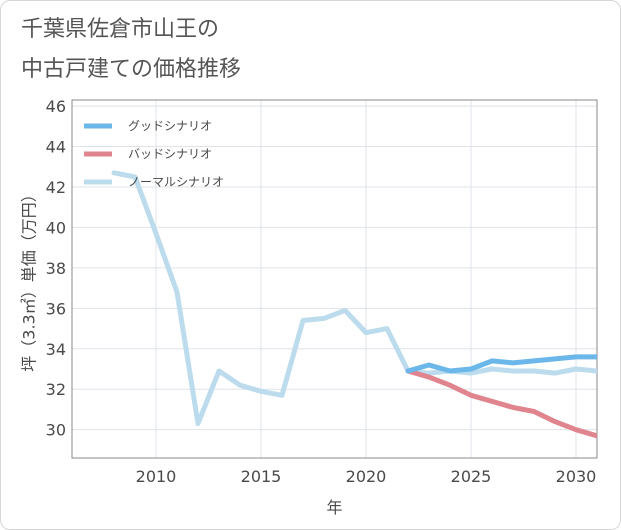 The height and width of the screenshot is (530, 621). I want to click on legend-label-0: グッドシナリオ, so click(170, 126).